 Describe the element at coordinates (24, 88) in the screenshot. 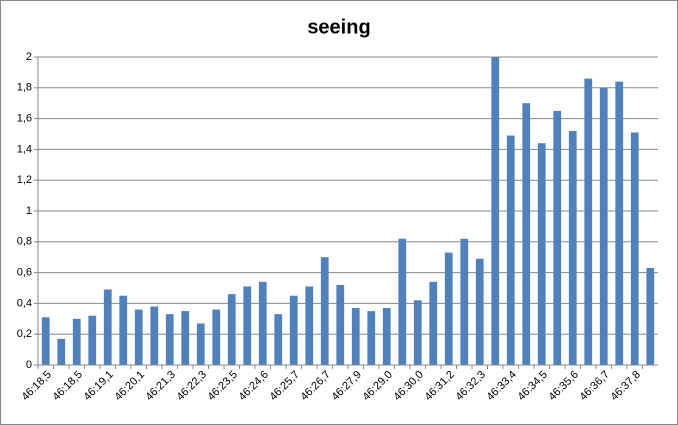

I see `y-tick-label: 1,8` at that location.